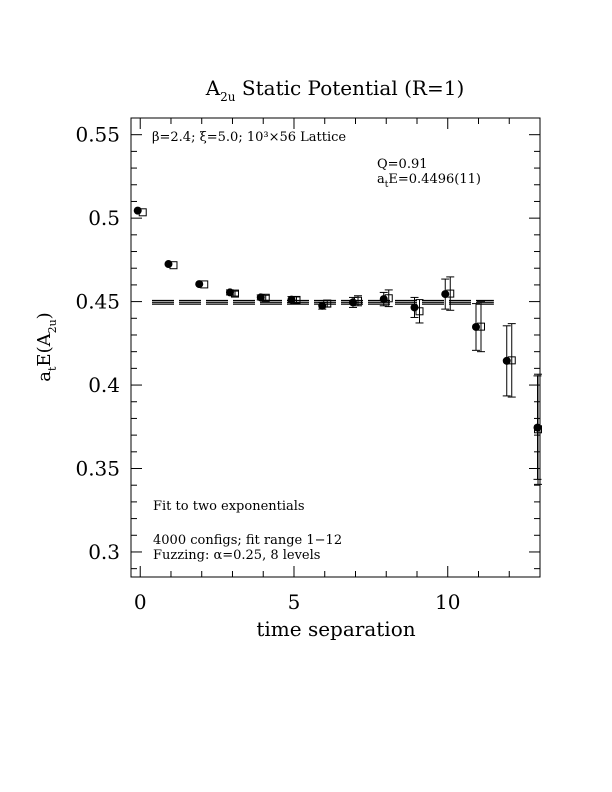  I want to click on y-tick-label: 0.4, so click(104, 385).